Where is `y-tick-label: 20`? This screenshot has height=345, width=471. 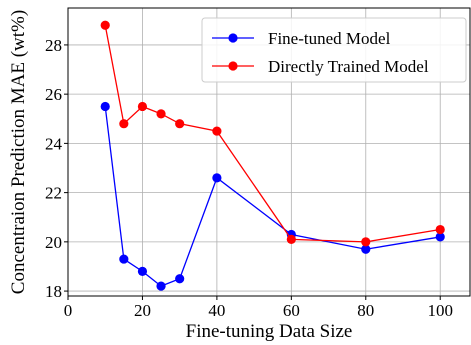 y-tick-label: 20 is located at coordinates (53, 242).